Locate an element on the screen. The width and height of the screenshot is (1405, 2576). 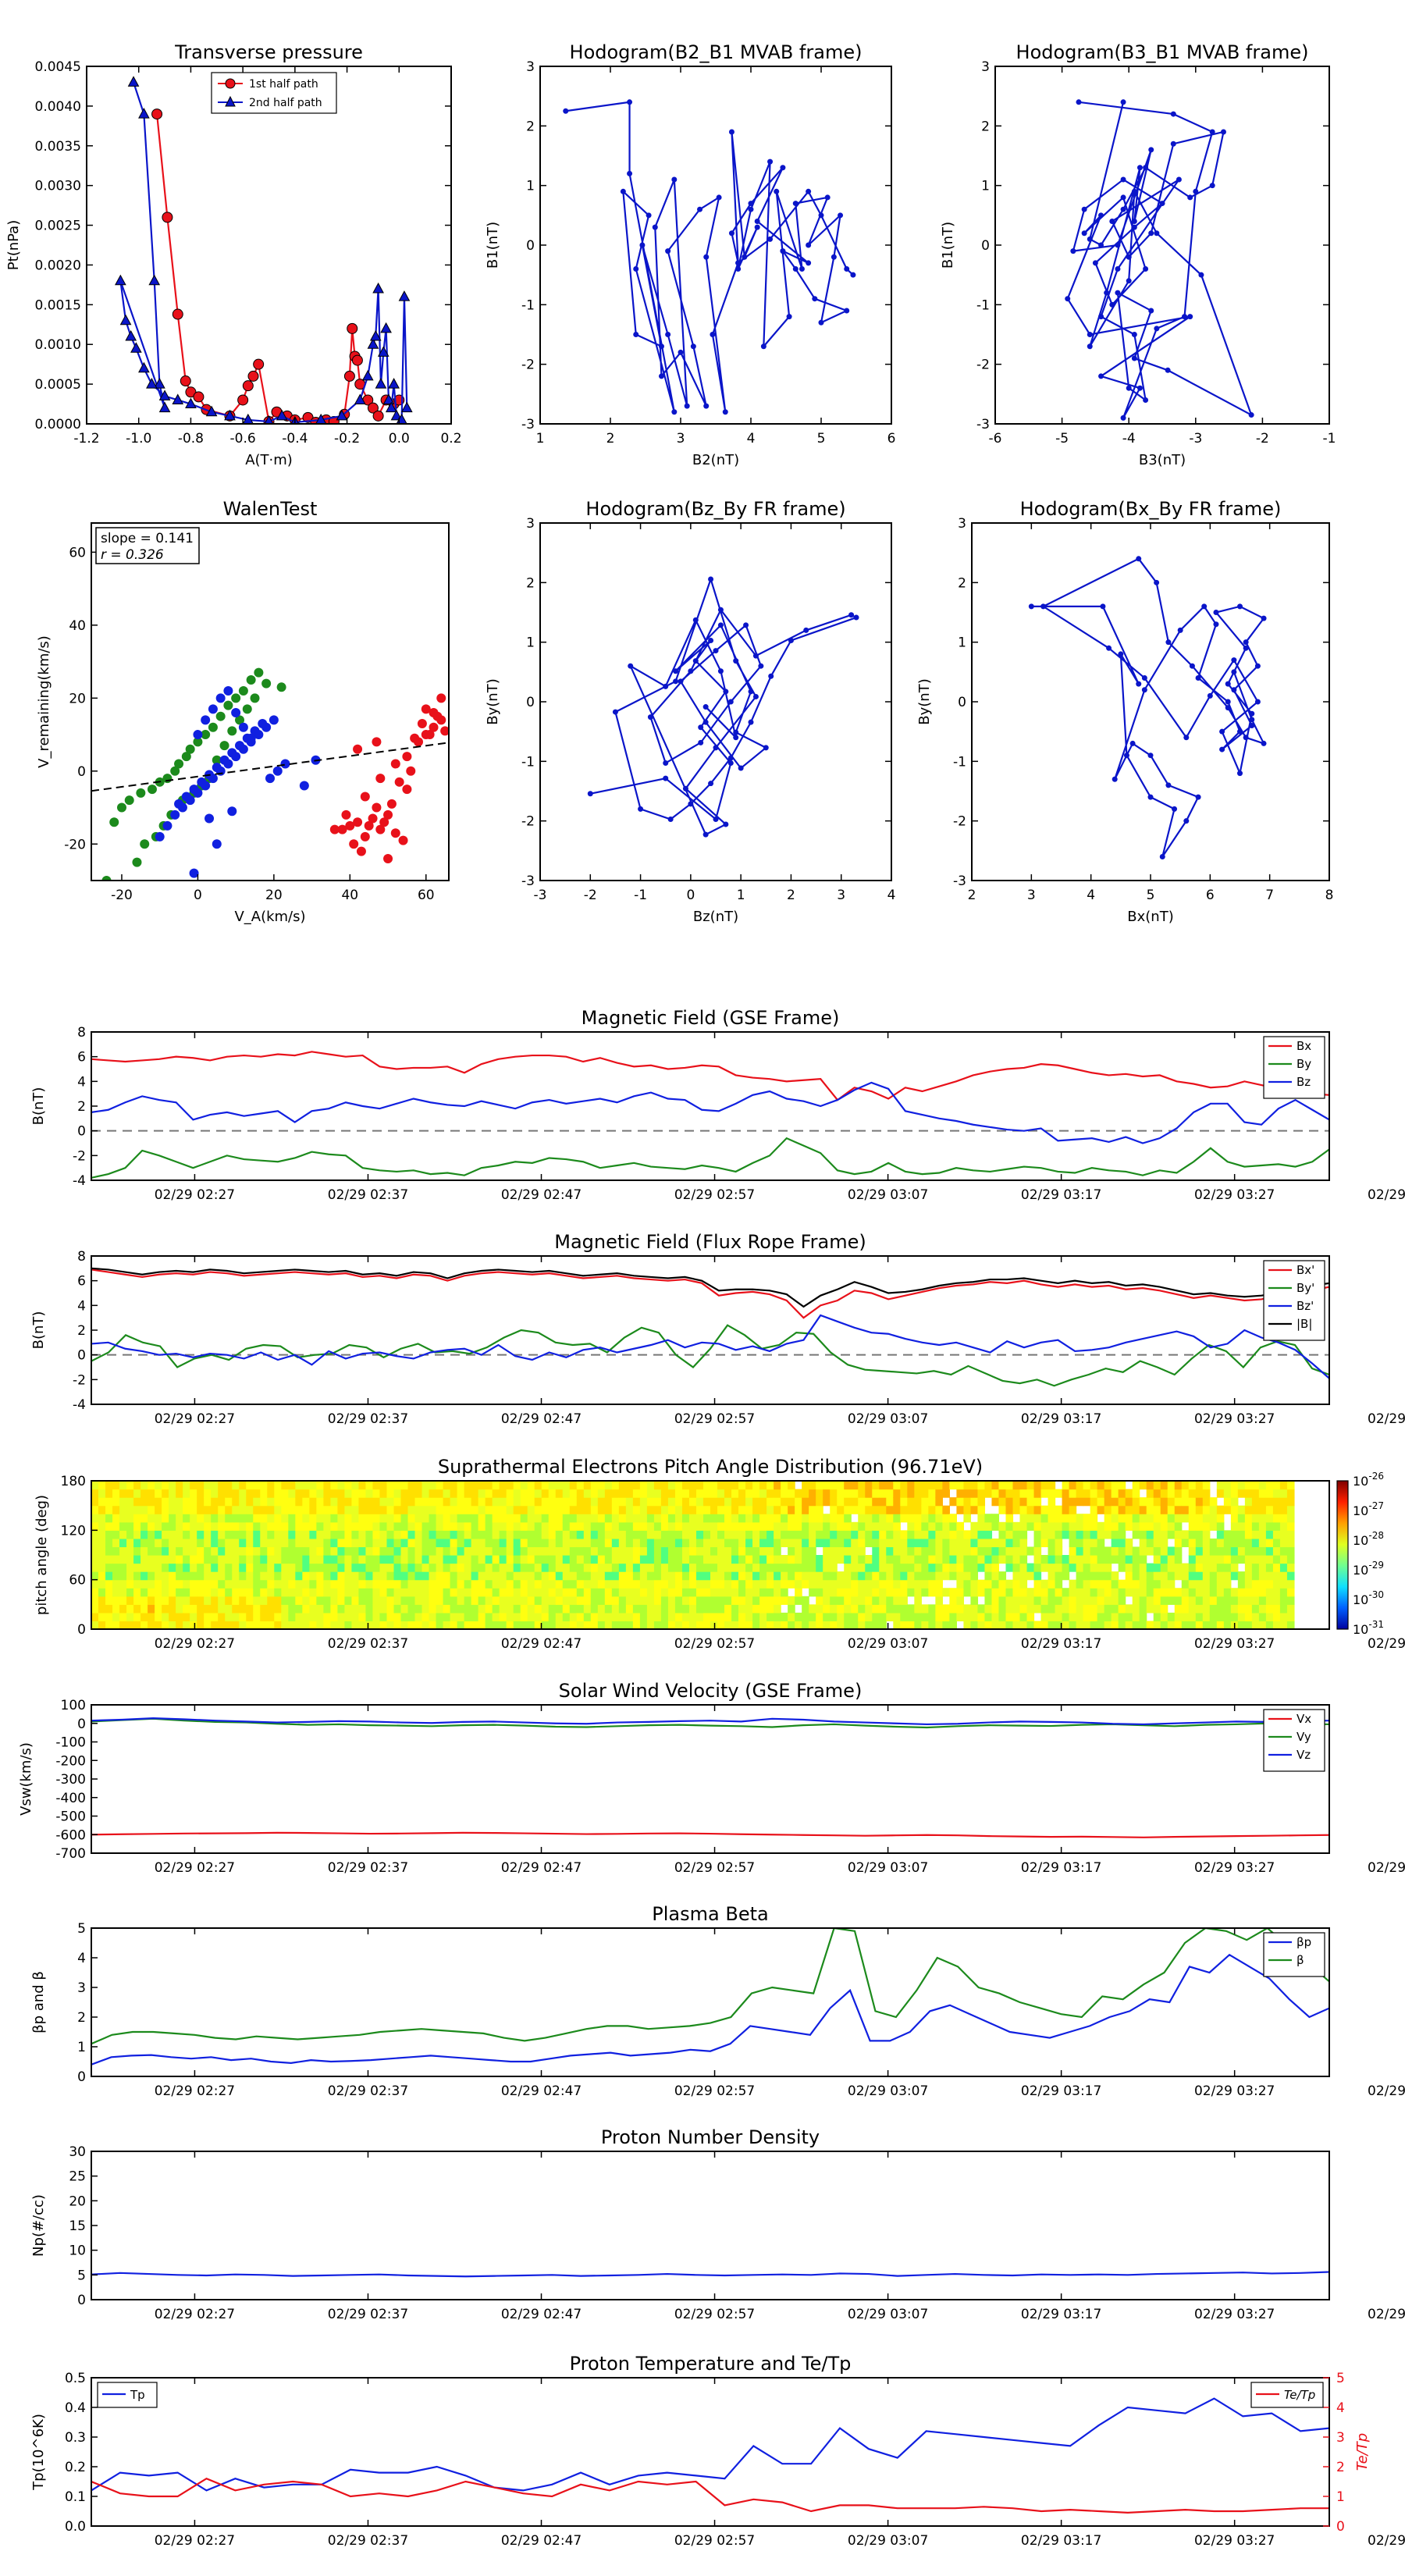
vsw-ytick-label: -200 is located at coordinates (71, 1761).